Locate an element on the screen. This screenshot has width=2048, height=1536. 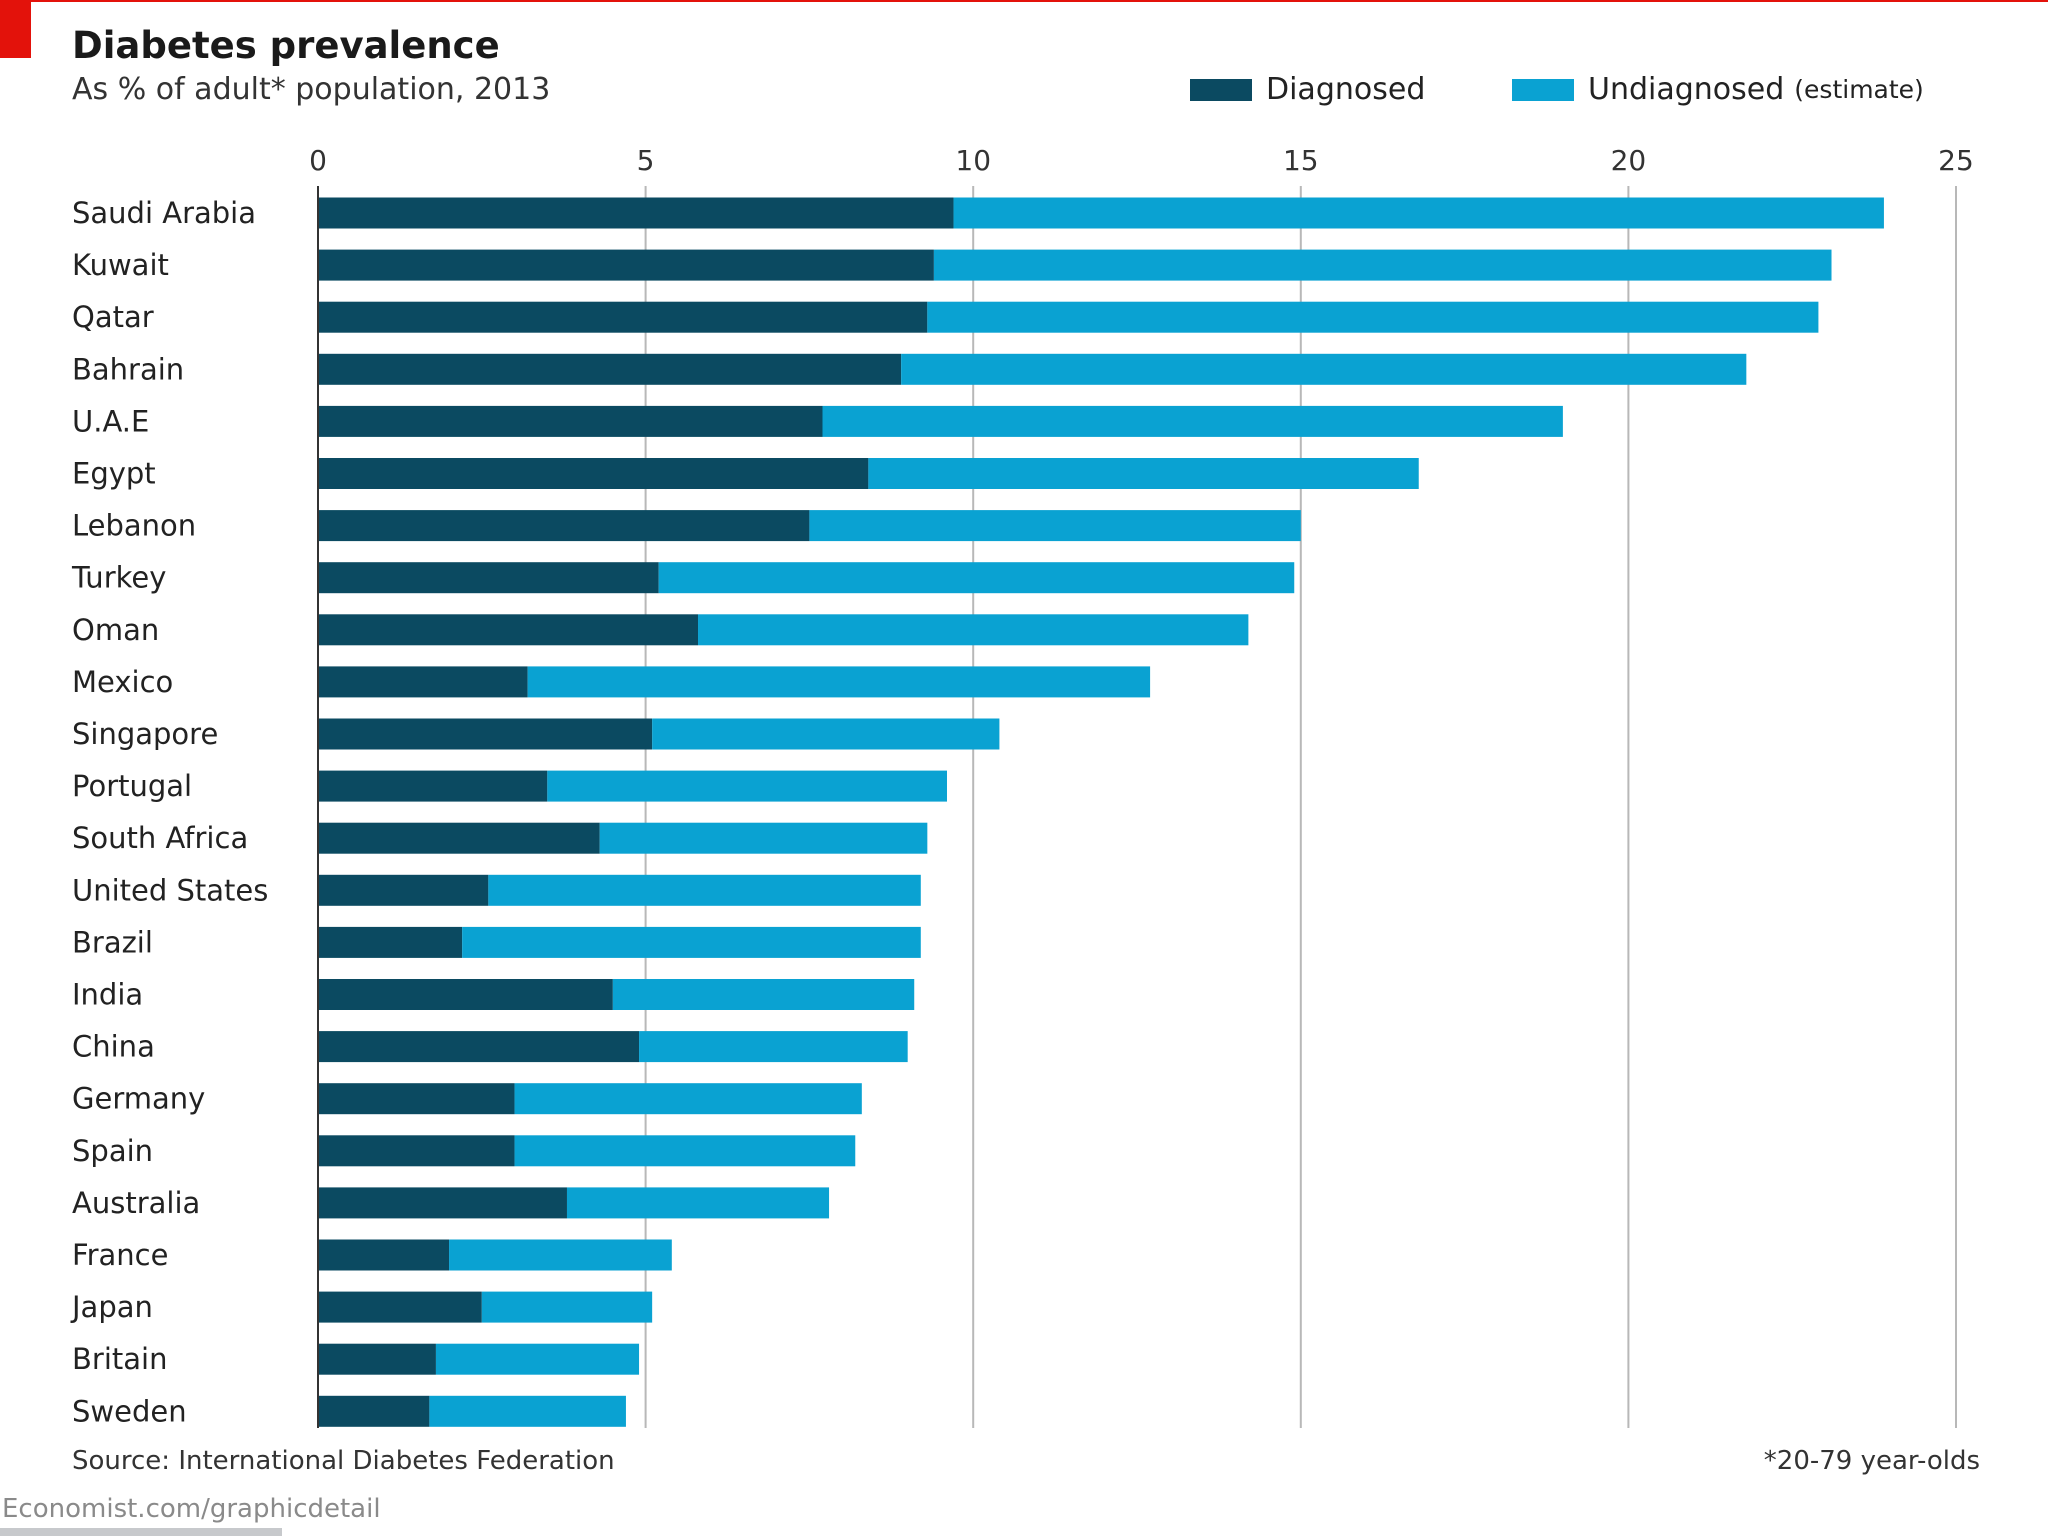
category-label: Sweden is located at coordinates (129, 1411).